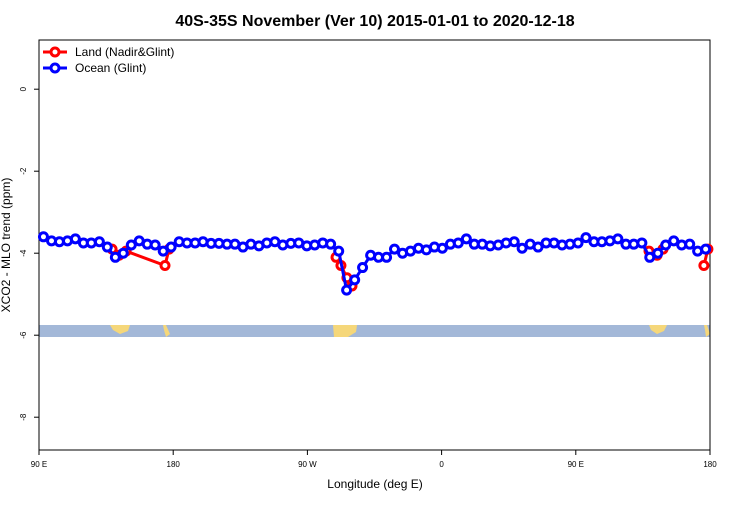 The width and height of the screenshot is (750, 505). I want to click on x-axis-label: Longitude (deg E), so click(374, 484).